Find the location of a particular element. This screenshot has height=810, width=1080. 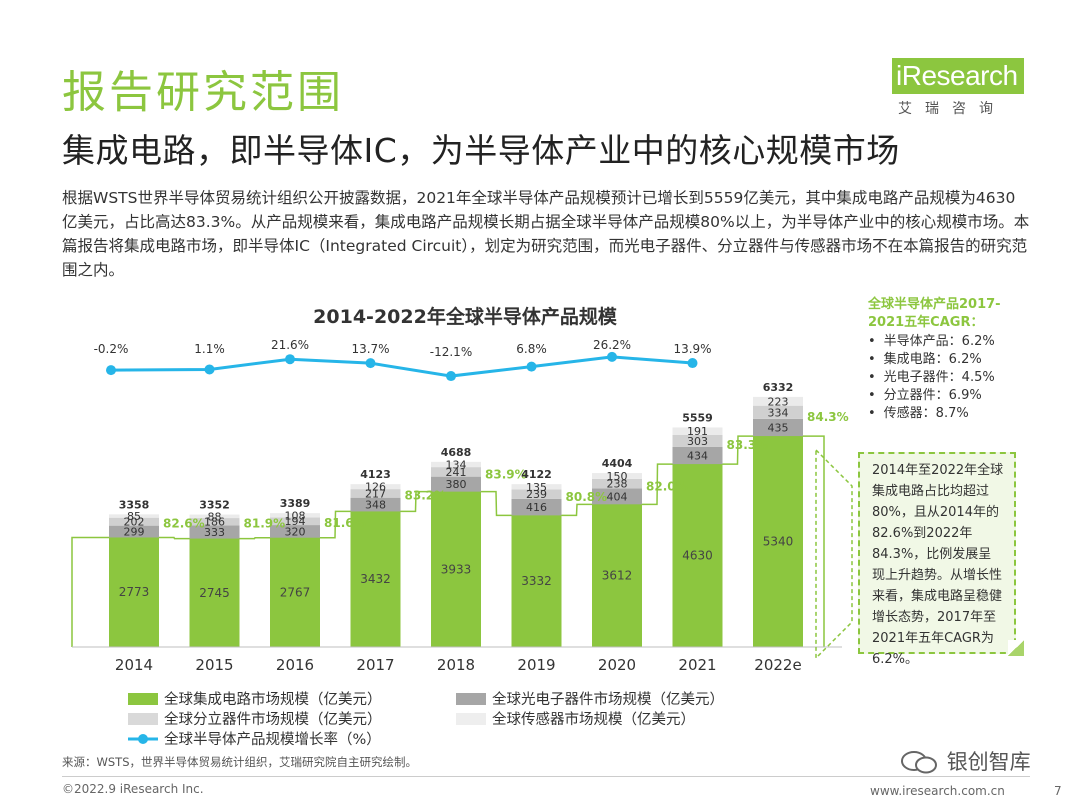

value-label-ic-2014: 2773 is located at coordinates (134, 592).